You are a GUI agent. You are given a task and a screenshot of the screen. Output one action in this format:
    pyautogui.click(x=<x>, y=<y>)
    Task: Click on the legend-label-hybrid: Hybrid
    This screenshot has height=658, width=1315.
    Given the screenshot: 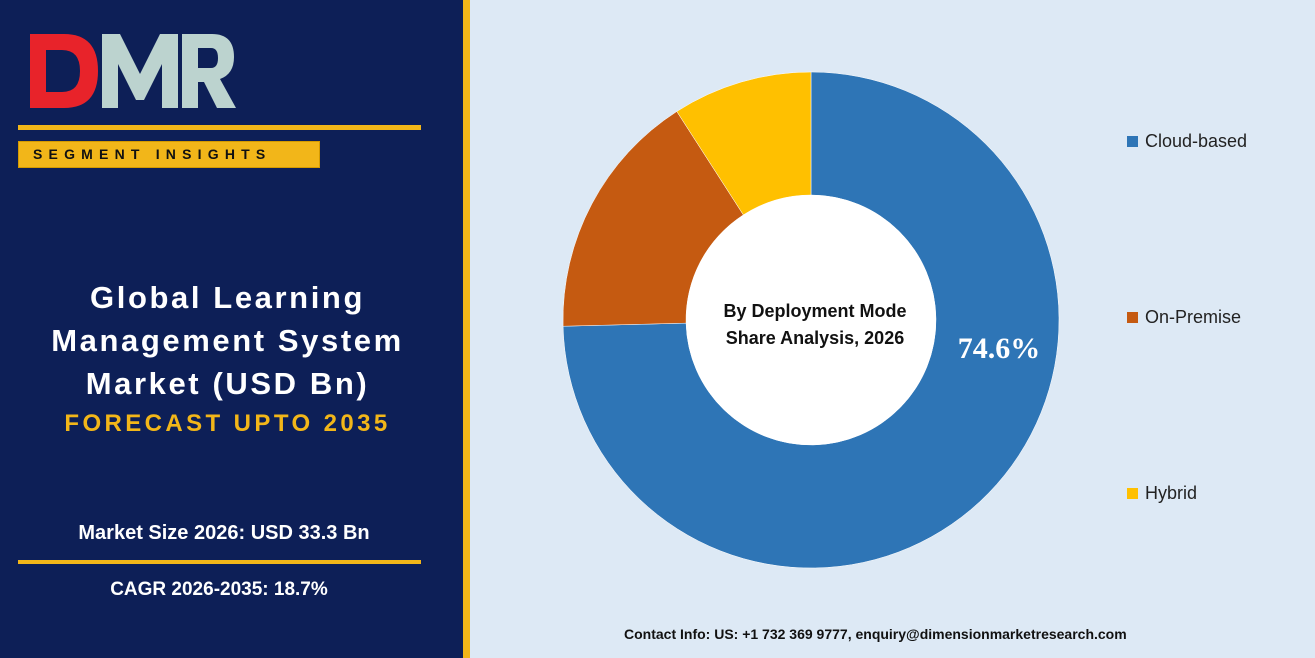 What is the action you would take?
    pyautogui.click(x=1171, y=493)
    